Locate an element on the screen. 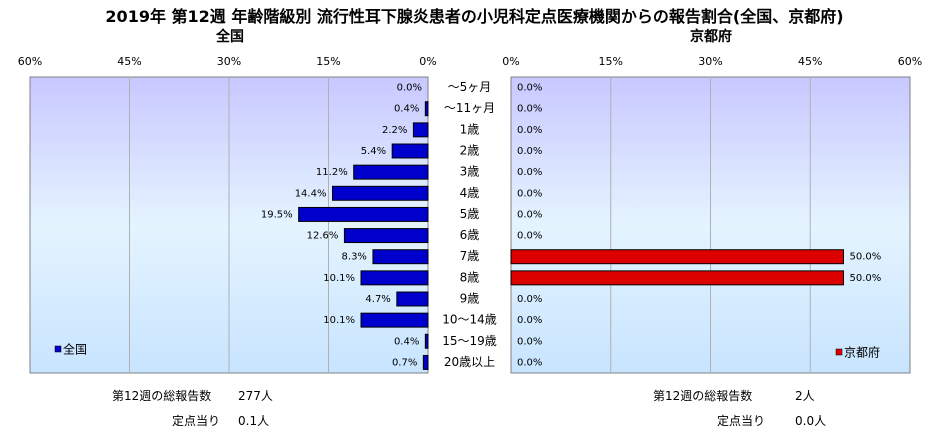 The height and width of the screenshot is (433, 949). national-bar-label: 2.2% is located at coordinates (394, 130).